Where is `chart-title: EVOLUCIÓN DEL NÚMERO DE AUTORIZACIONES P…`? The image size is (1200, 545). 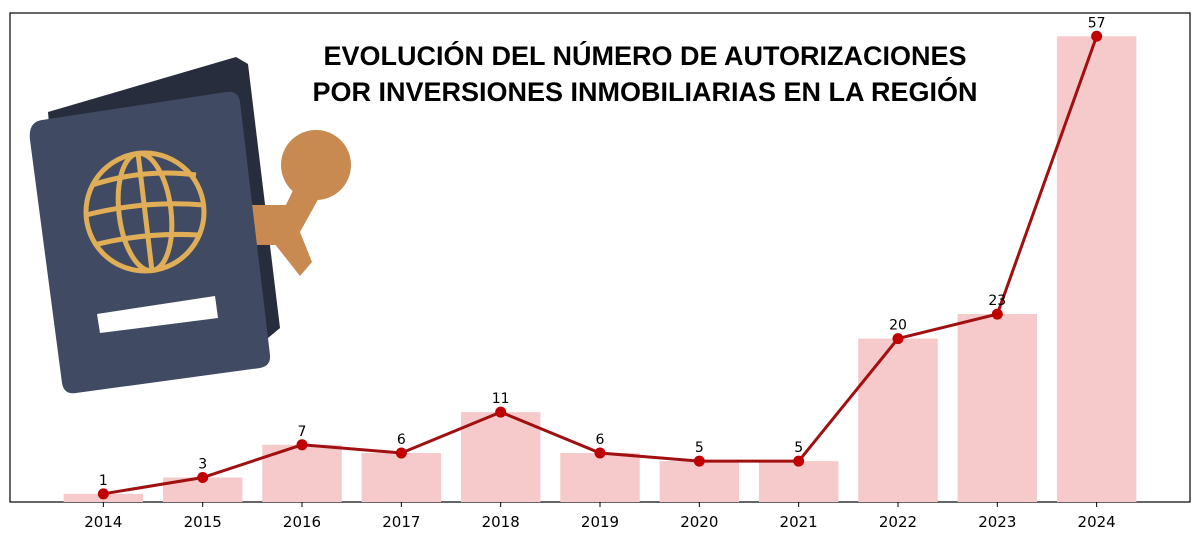
chart-title: EVOLUCIÓN DEL NÚMERO DE AUTORIZACIONES P… is located at coordinates (645, 74).